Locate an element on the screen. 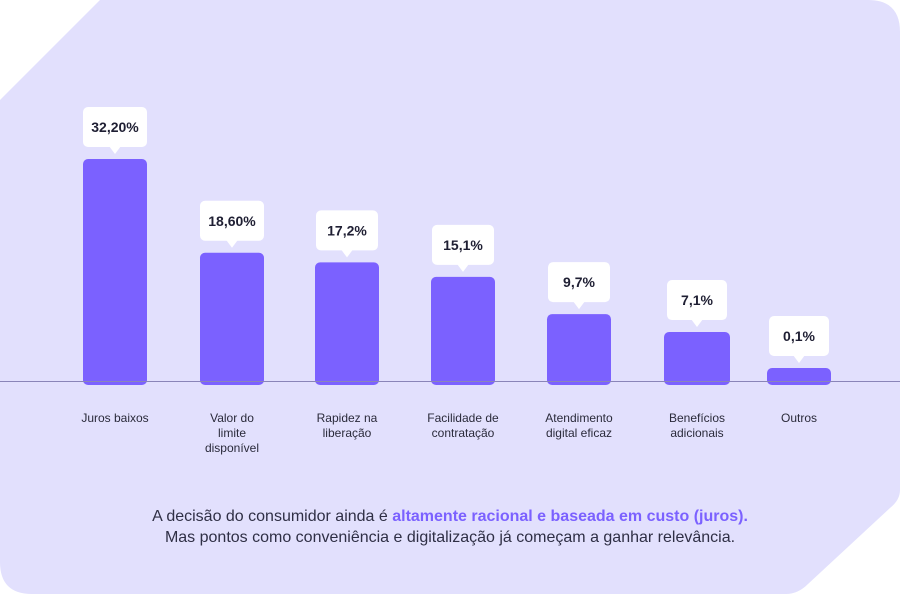 Image resolution: width=900 pixels, height=594 pixels. category-label-line: Outros is located at coordinates (798, 418).